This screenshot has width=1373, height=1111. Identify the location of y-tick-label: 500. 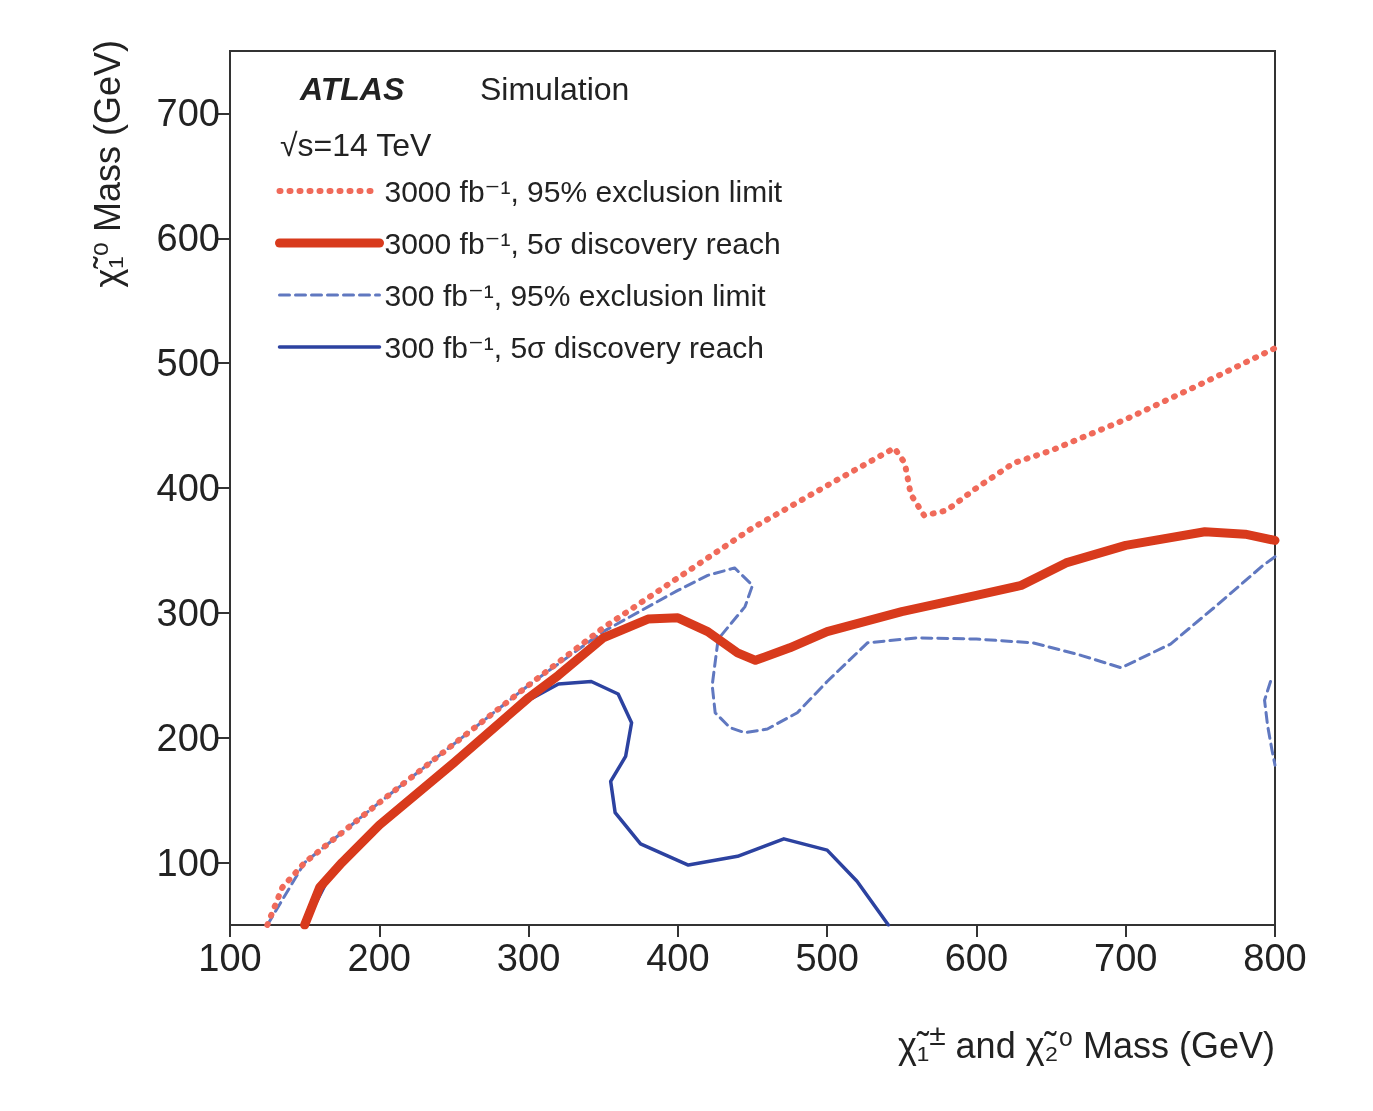
(188, 363).